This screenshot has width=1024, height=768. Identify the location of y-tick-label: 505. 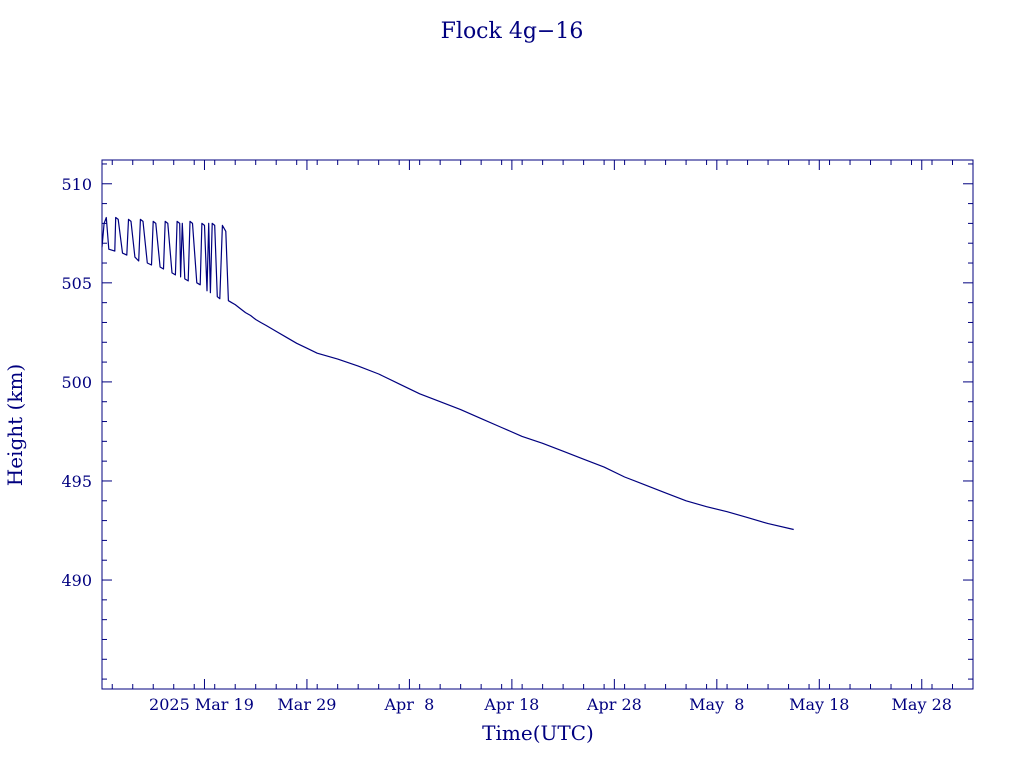
(76, 283).